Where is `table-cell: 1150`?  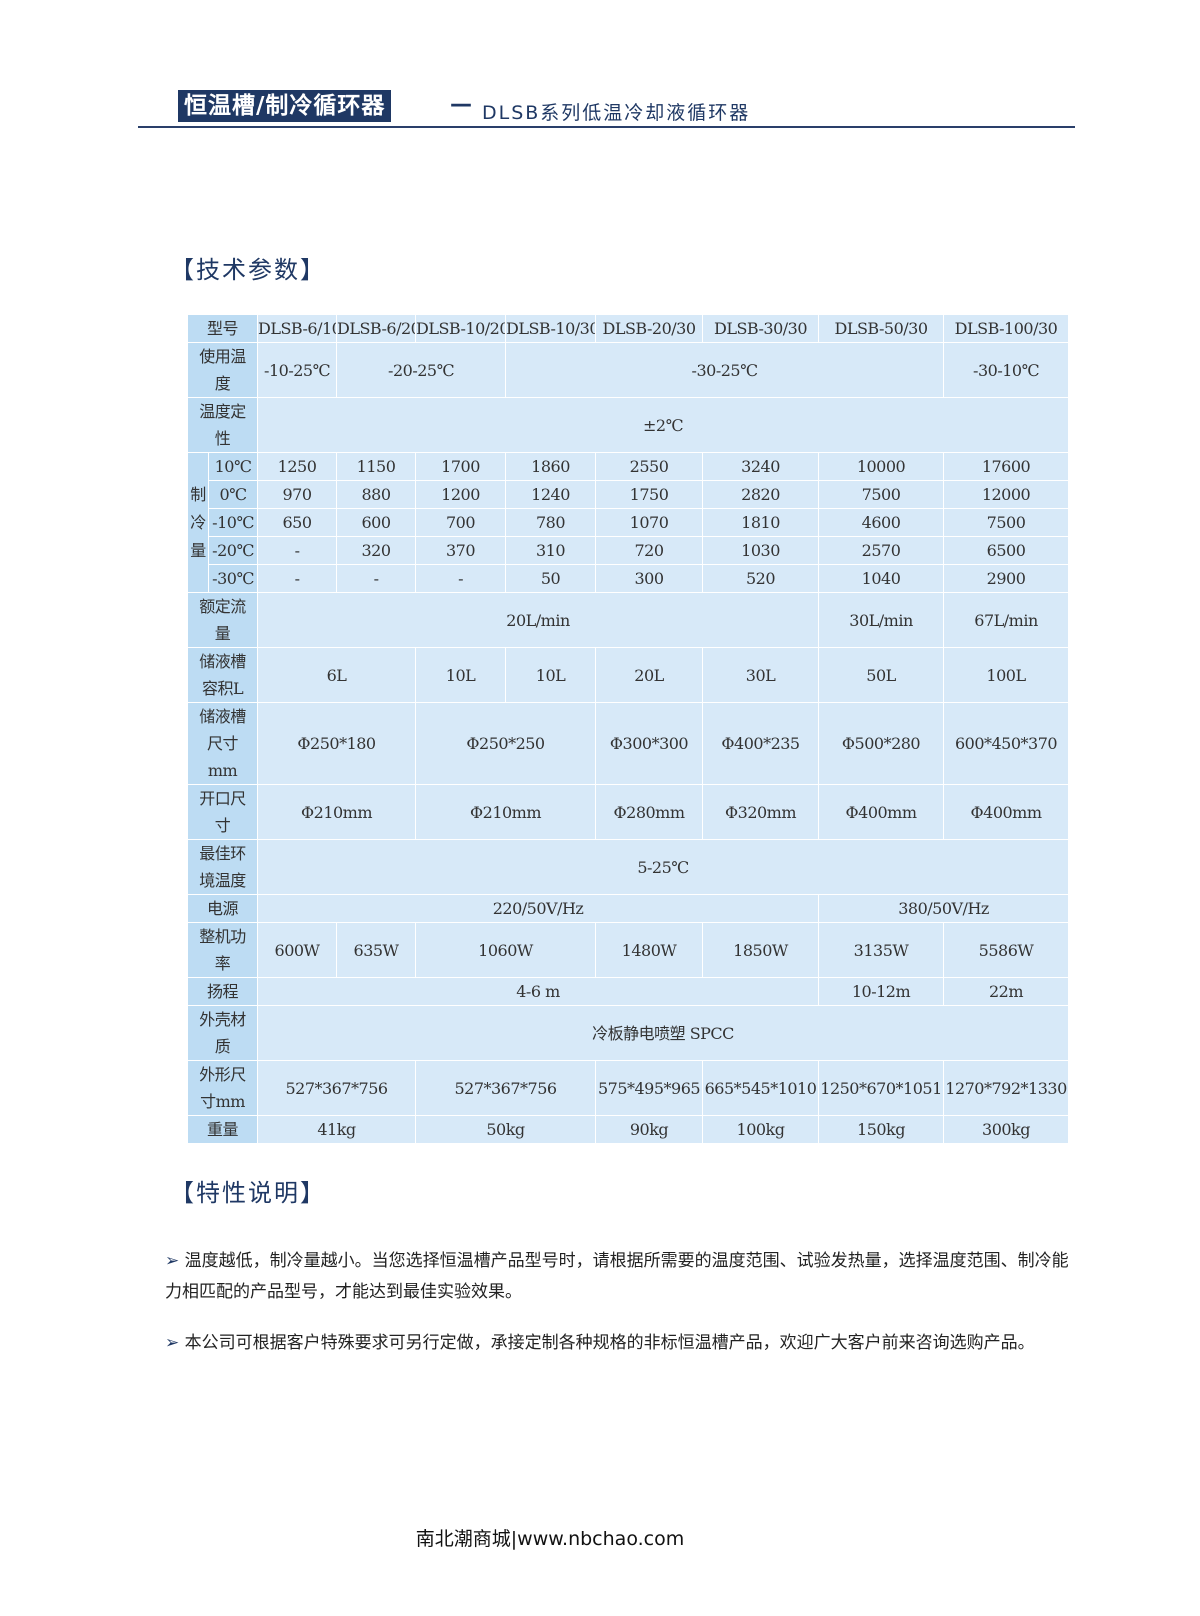 table-cell: 1150 is located at coordinates (376, 466).